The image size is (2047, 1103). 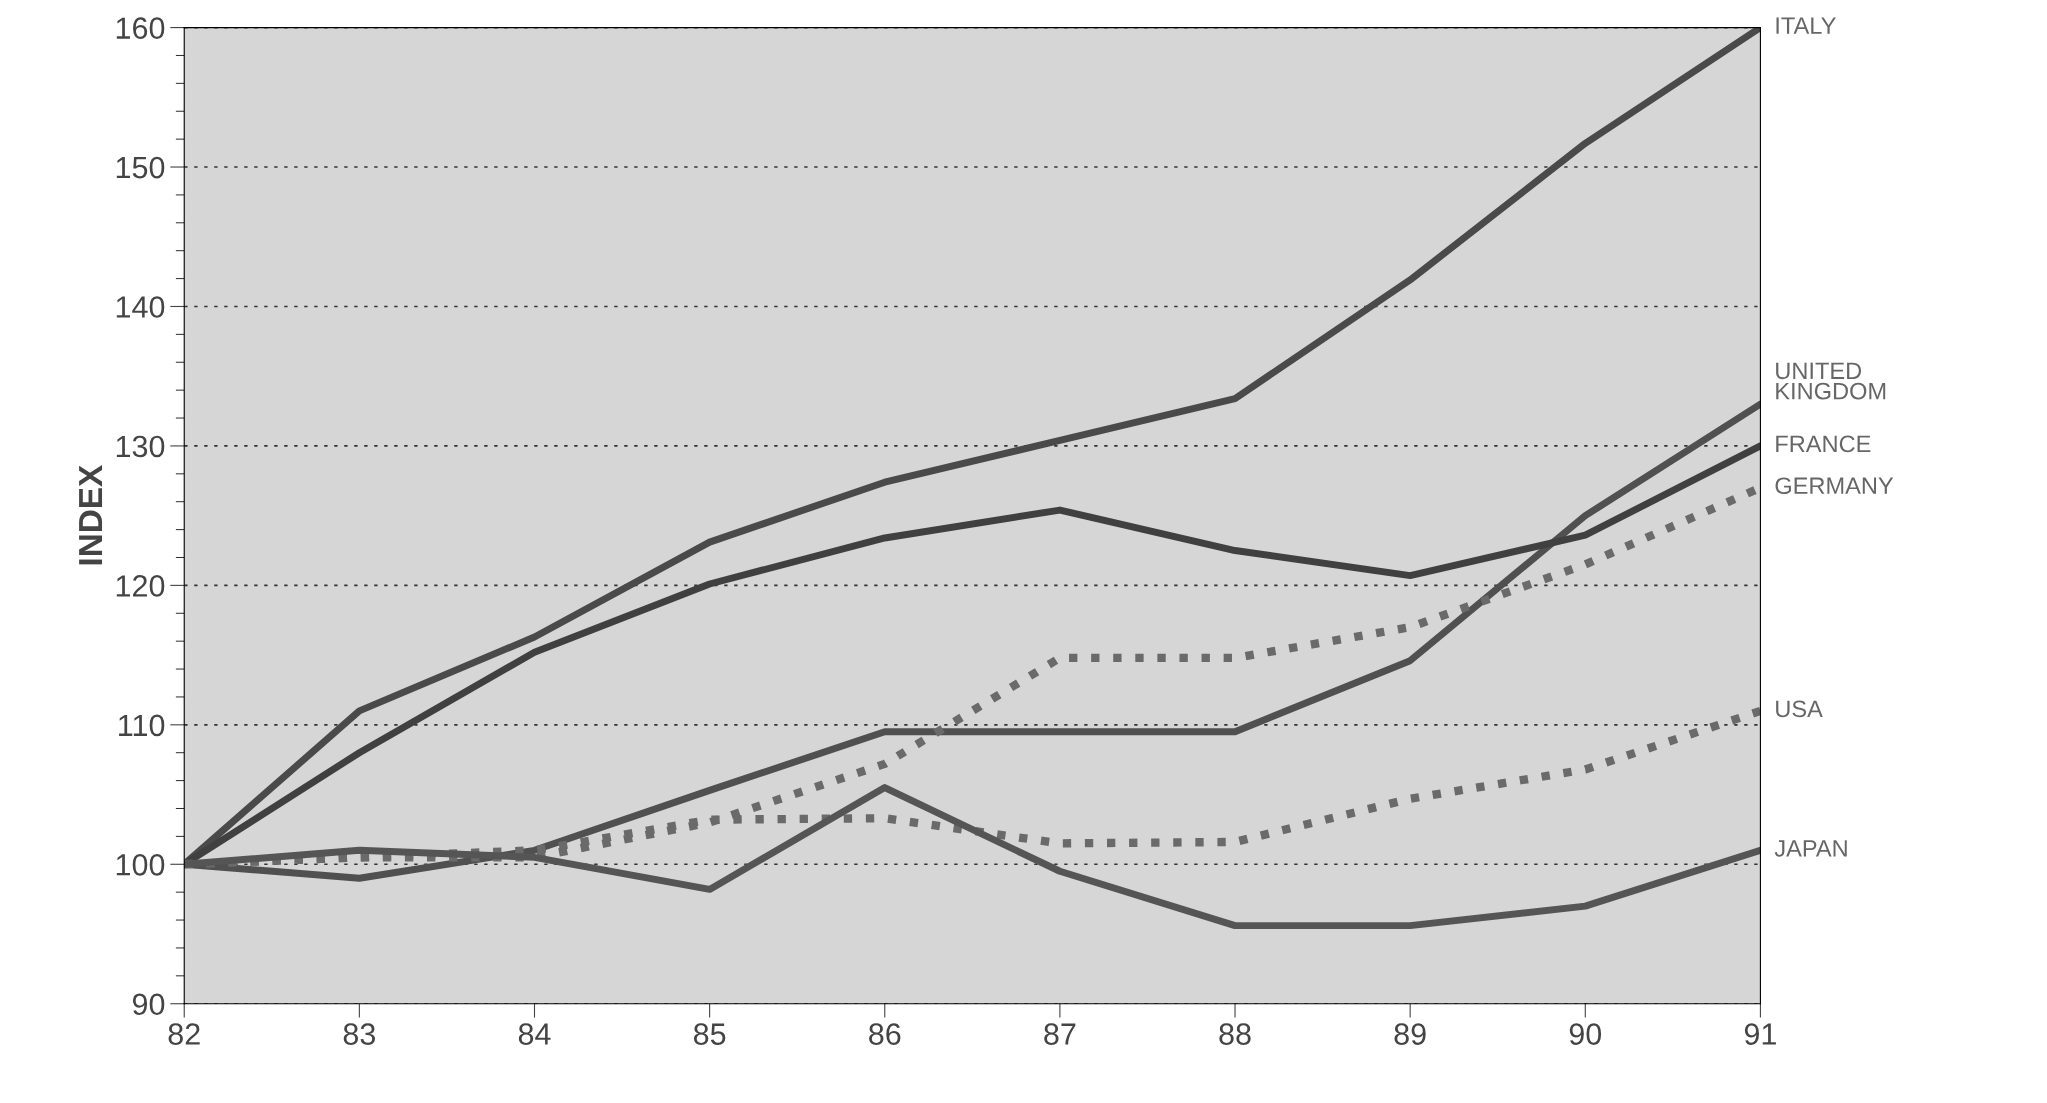 What do you see at coordinates (1235, 1034) in the screenshot?
I see `x-tick-label: 88` at bounding box center [1235, 1034].